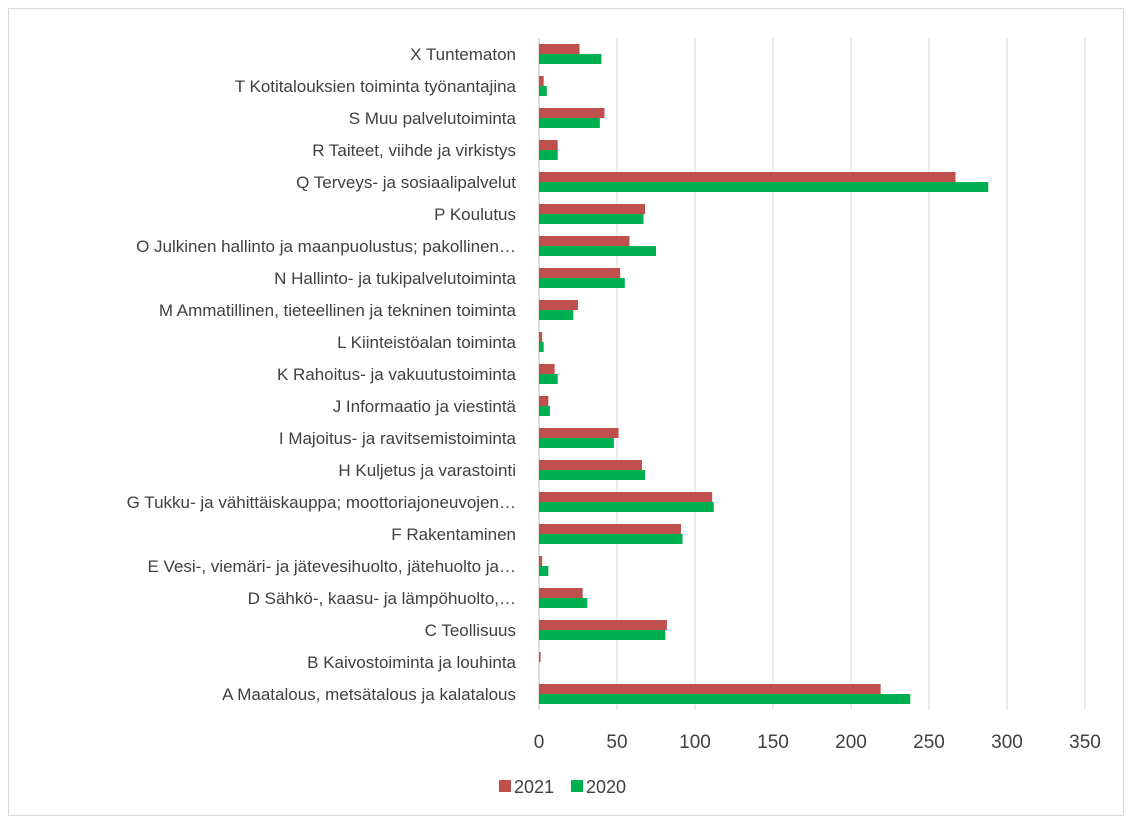 This screenshot has width=1133, height=825. What do you see at coordinates (562, 787) in the screenshot?
I see `legend: 2021 2020` at bounding box center [562, 787].